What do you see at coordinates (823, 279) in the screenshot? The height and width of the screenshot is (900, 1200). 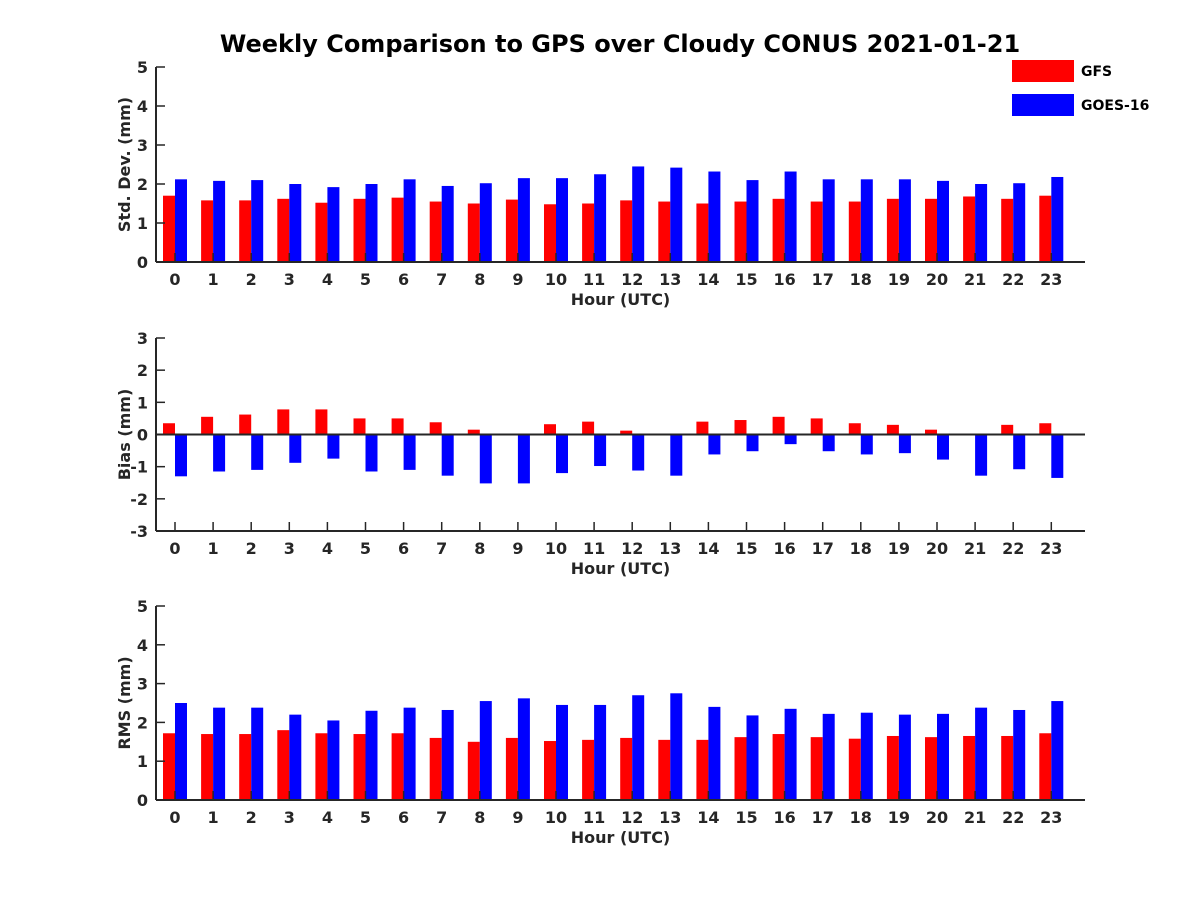 I see `x-tick-label: 17` at bounding box center [823, 279].